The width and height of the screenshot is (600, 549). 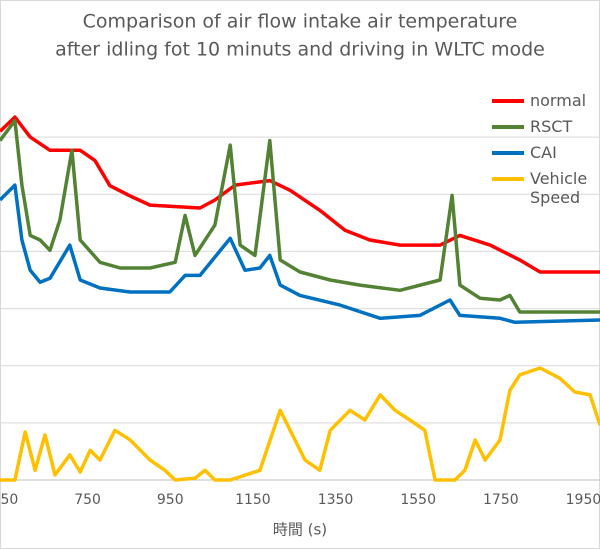 I want to click on x-tick-label: 1550, so click(x=418, y=500).